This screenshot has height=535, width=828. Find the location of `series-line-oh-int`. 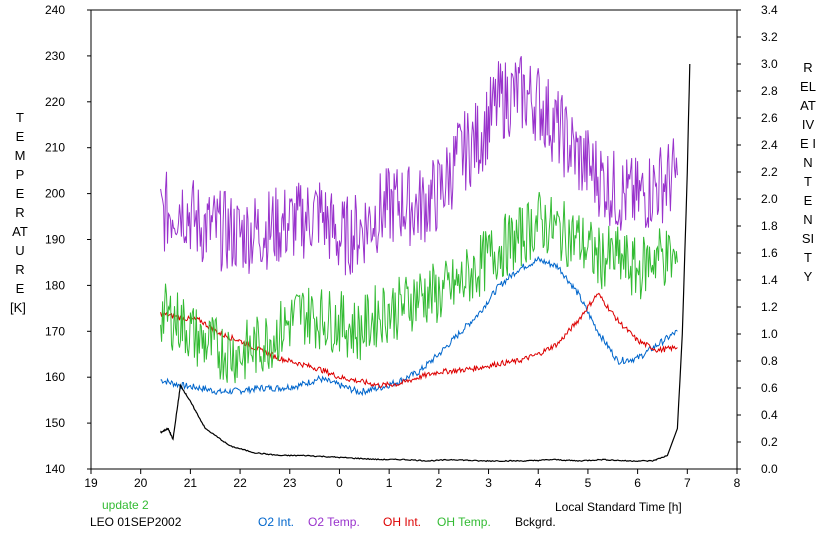

series-line-oh-int is located at coordinates (419, 340).